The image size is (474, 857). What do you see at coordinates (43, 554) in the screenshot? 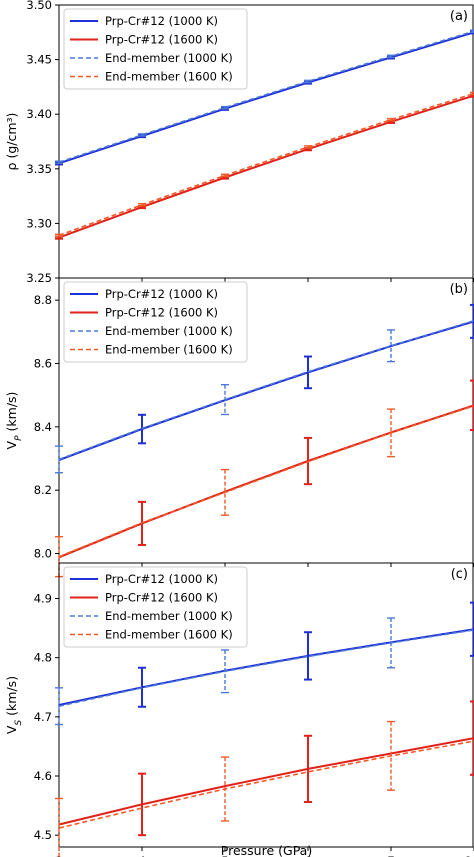
I see `y-tick-label: 8.0` at bounding box center [43, 554].